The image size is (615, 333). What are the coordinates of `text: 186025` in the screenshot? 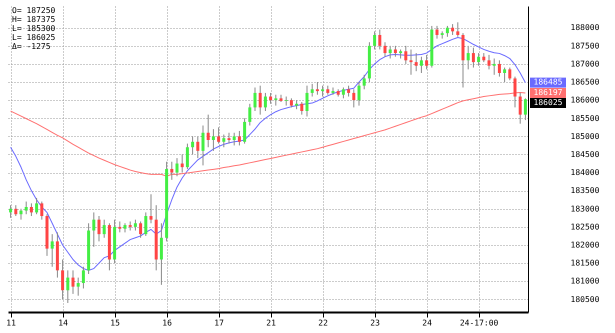 It's located at (548, 103).